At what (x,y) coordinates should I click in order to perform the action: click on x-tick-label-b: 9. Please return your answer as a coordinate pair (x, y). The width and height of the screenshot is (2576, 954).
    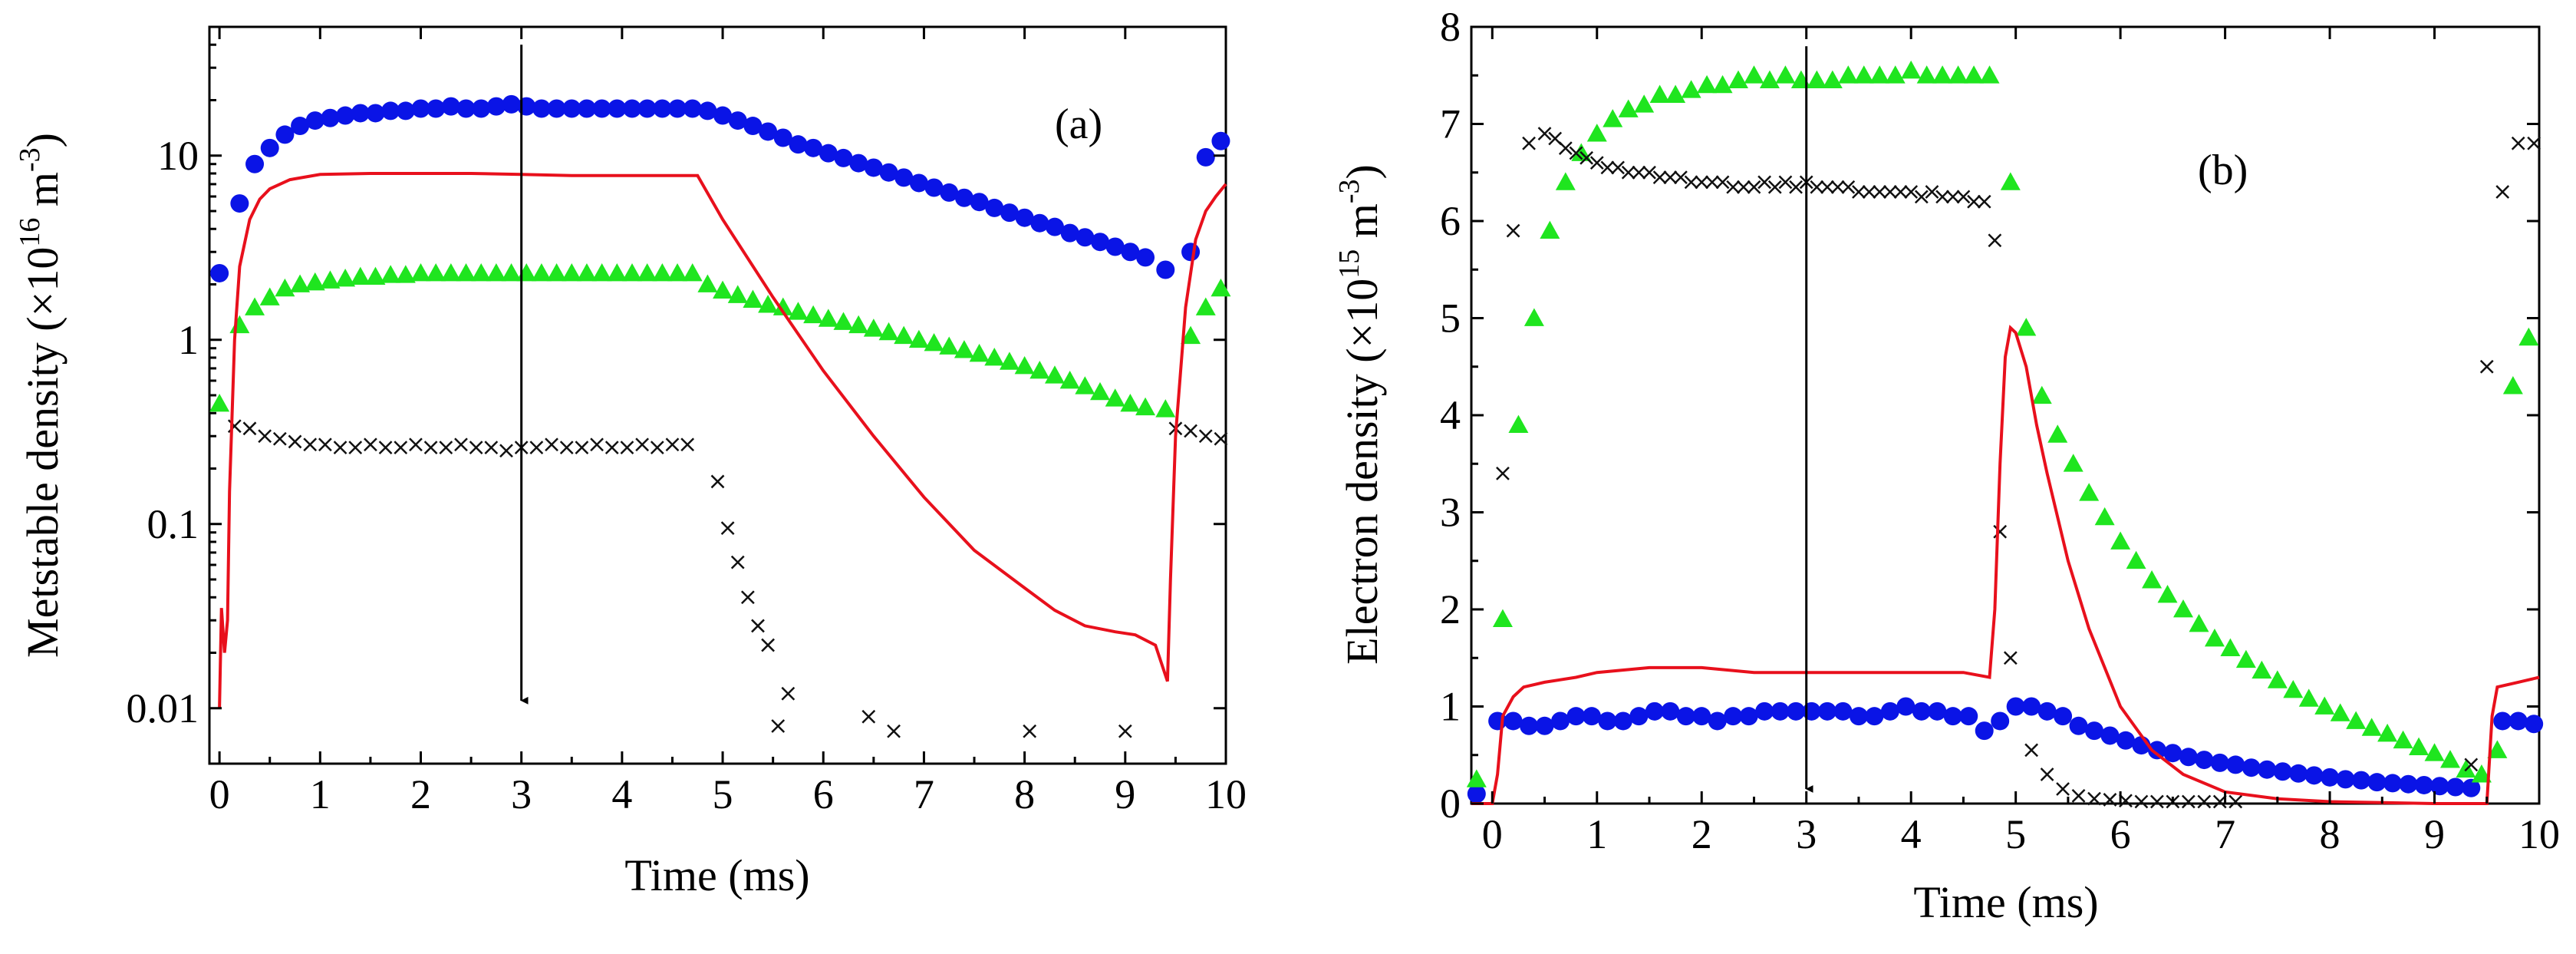
    Looking at the image, I should click on (2434, 834).